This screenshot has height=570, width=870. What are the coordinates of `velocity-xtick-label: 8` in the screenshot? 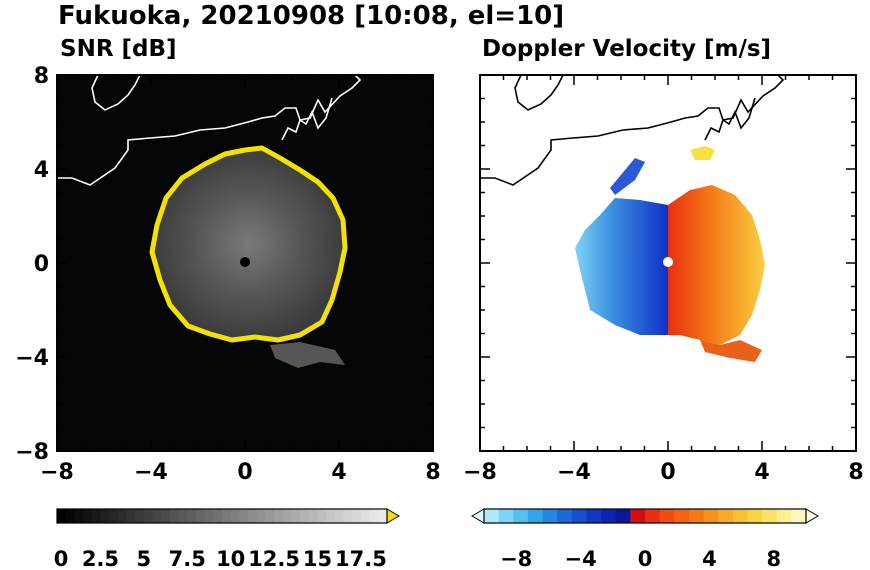 It's located at (855, 472).